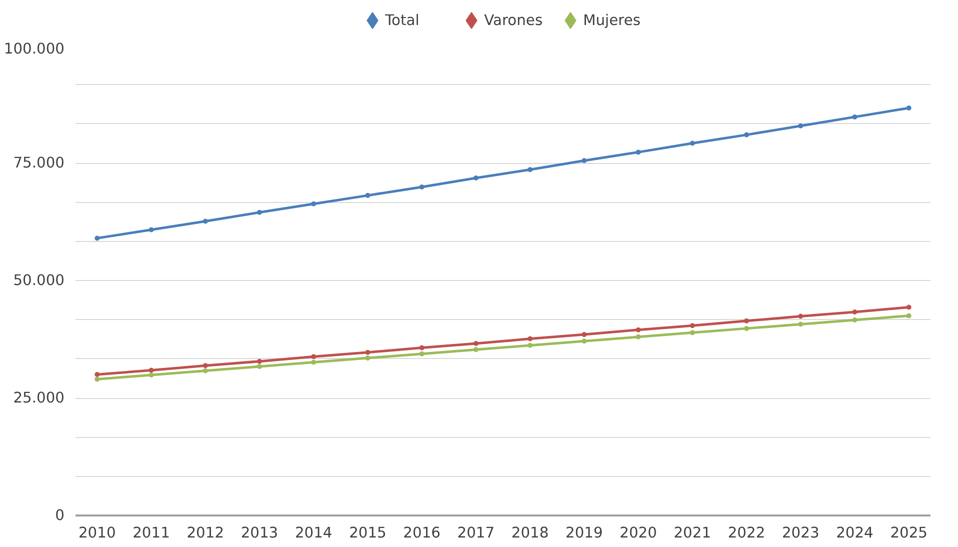  What do you see at coordinates (259, 533) in the screenshot?
I see `x-tick-label: 2013` at bounding box center [259, 533].